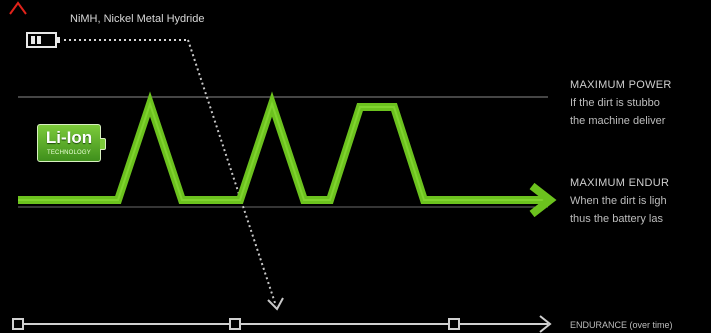 The image size is (711, 333). Describe the element at coordinates (232, 173) in the screenshot. I see `nimh-decline-line` at that location.